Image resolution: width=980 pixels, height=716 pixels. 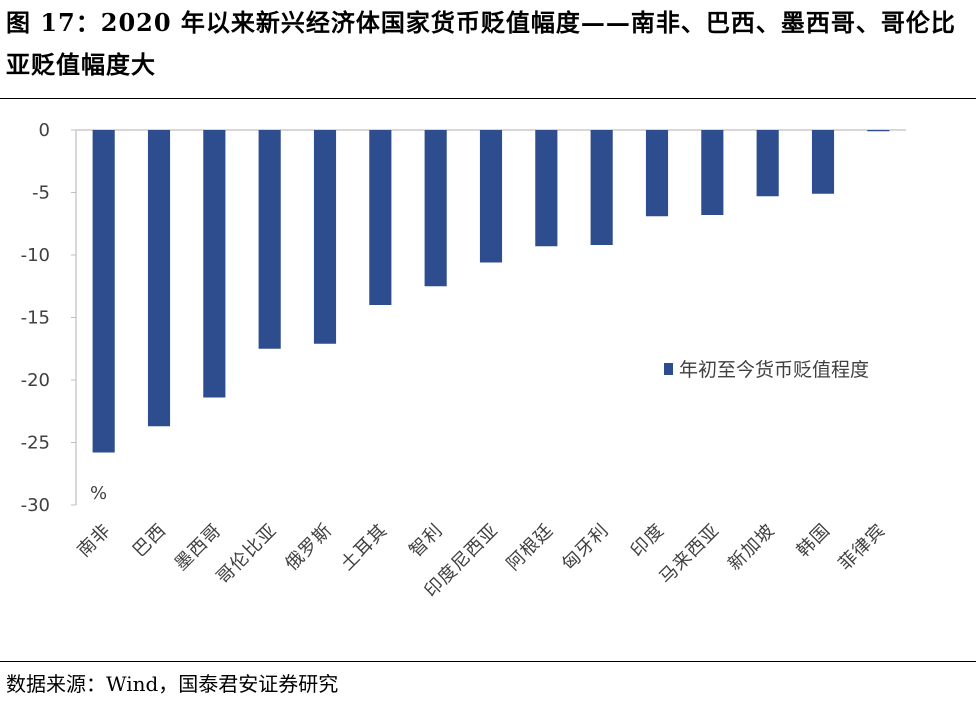 What do you see at coordinates (150, 541) in the screenshot?
I see `category-label: 巴西` at bounding box center [150, 541].